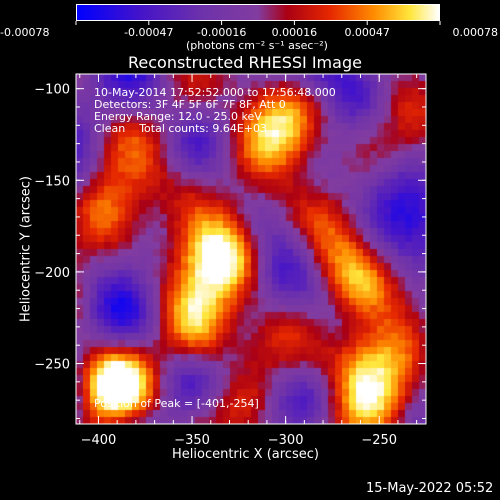 Image resolution: width=500 pixels, height=500 pixels. I want to click on peak-position-label: Position of Peak = [-401,-254], so click(176, 403).